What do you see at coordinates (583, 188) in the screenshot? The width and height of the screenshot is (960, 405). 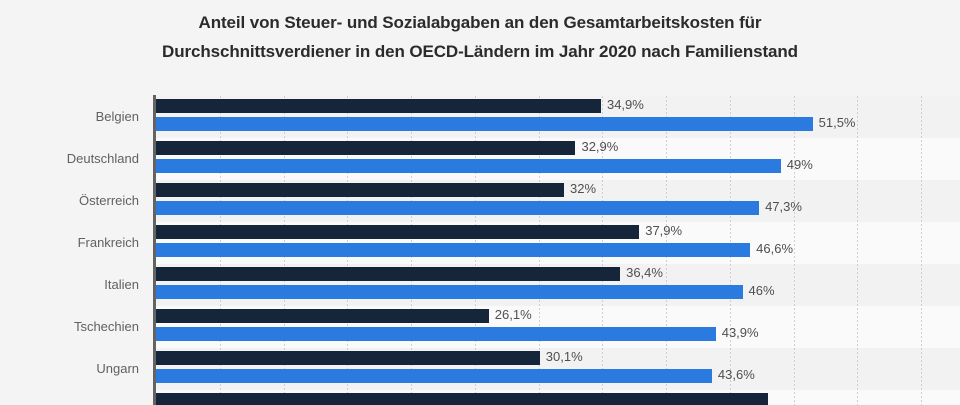 I see `bar-value-label: 32%` at bounding box center [583, 188].